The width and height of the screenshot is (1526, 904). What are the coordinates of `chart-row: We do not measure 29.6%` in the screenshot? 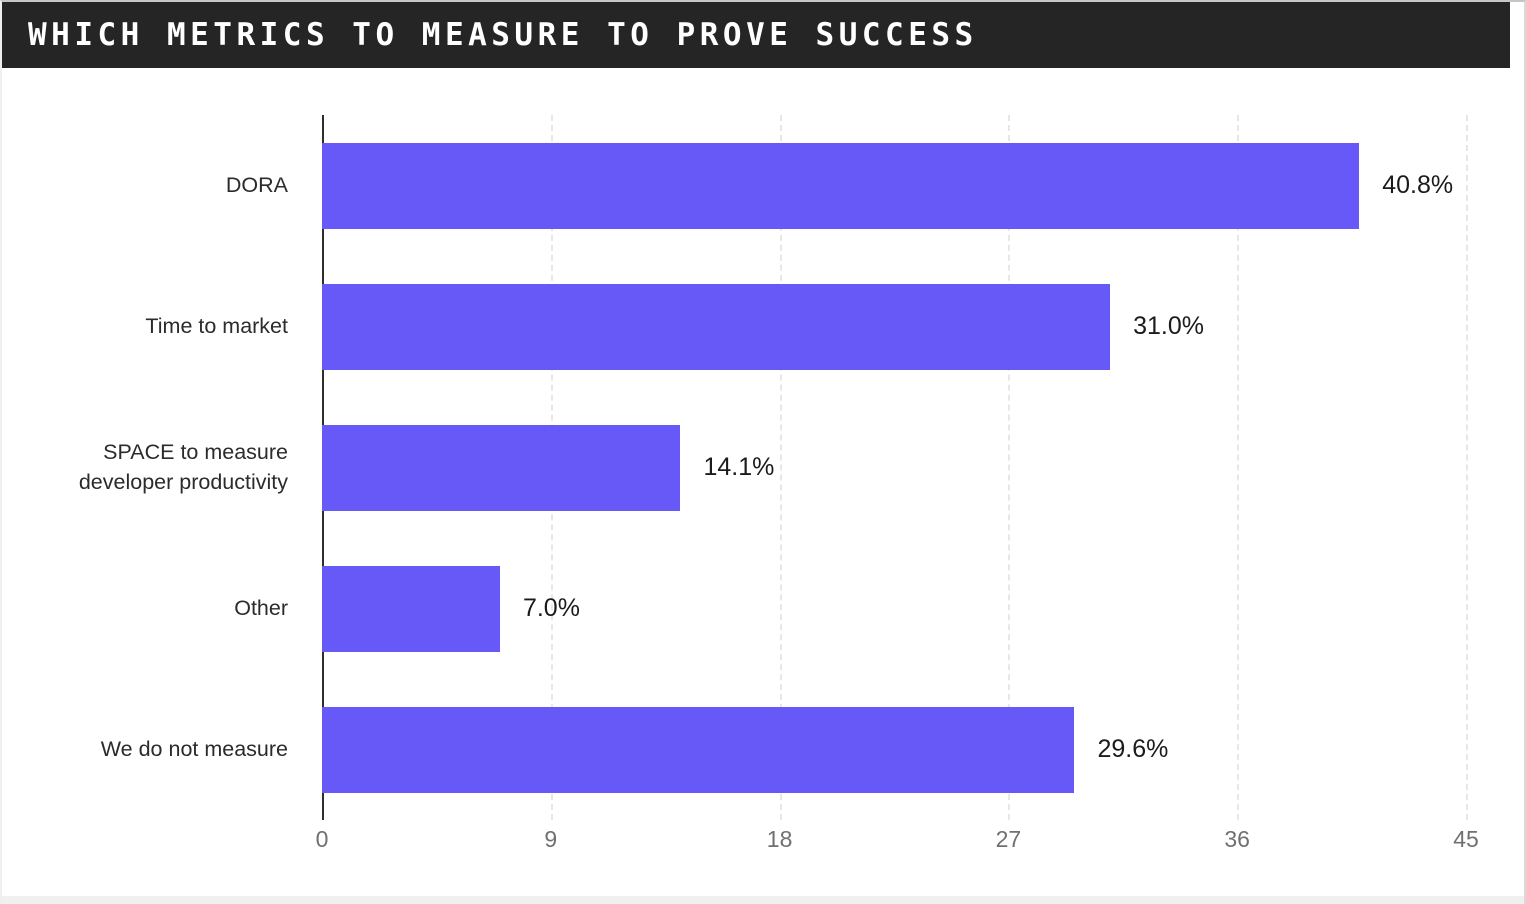 It's located at (734, 749).